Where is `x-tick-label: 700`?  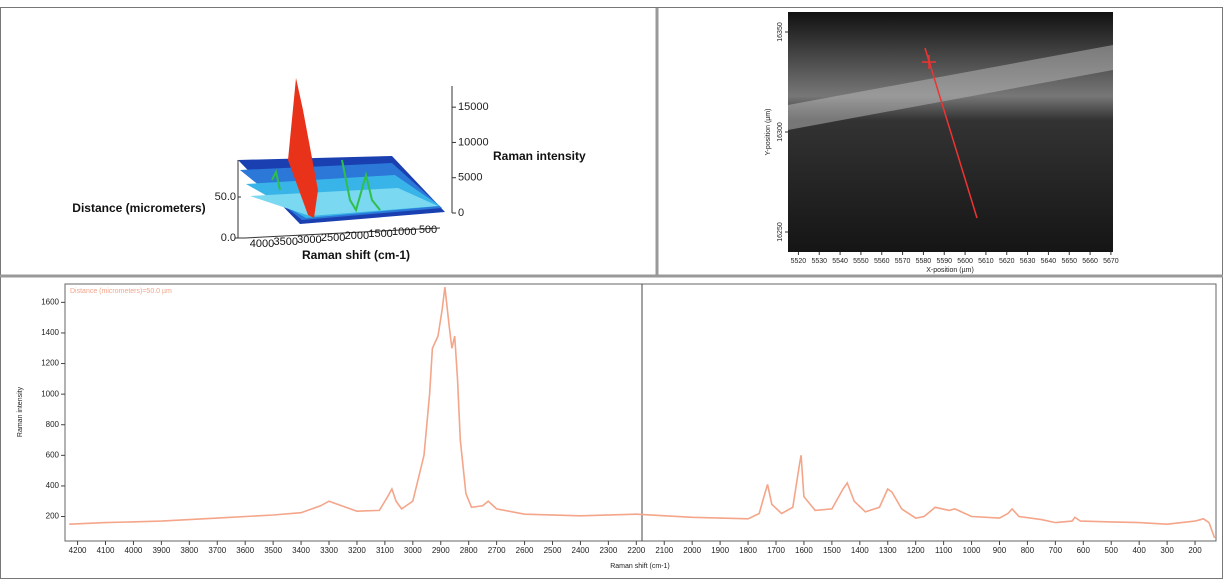
x-tick-label: 700 is located at coordinates (1056, 550).